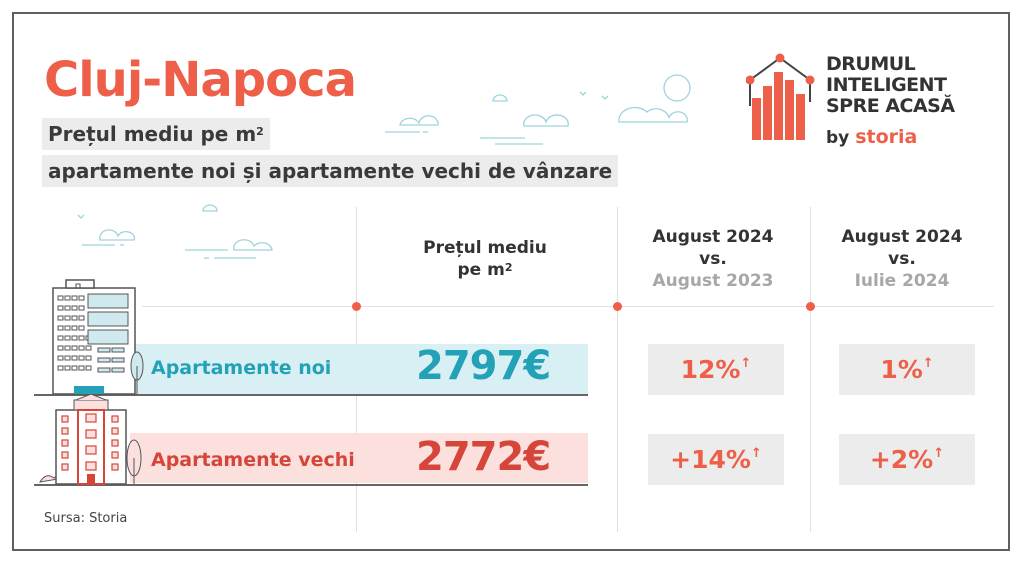  What do you see at coordinates (86, 518) in the screenshot?
I see `source-note: Sursa: Storia` at bounding box center [86, 518].